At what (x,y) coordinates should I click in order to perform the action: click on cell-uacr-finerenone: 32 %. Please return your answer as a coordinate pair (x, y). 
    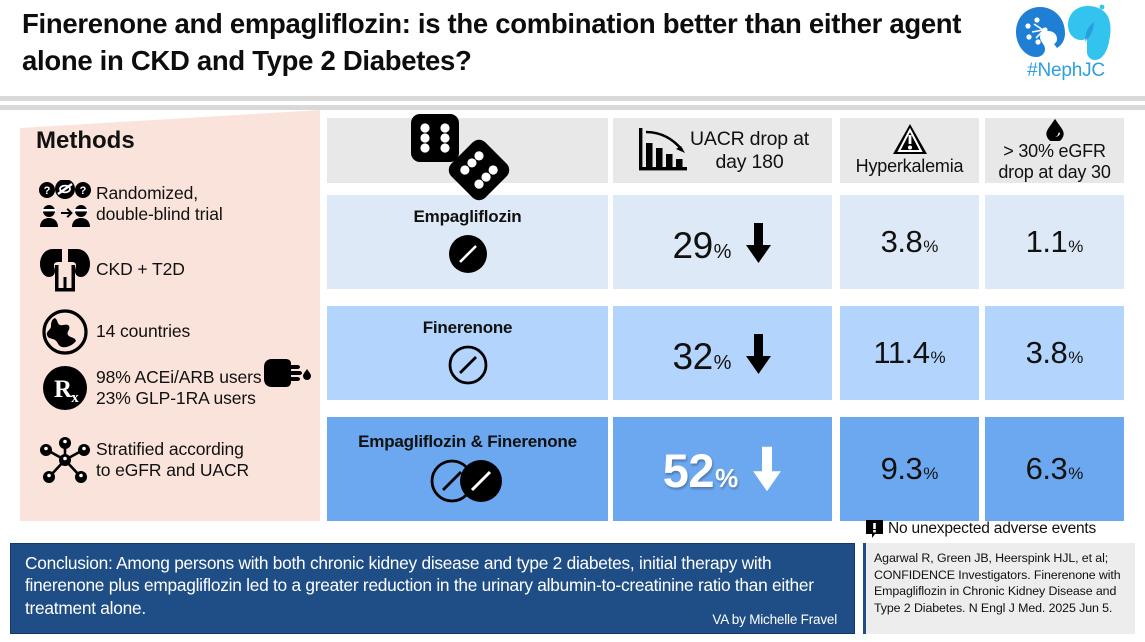
    Looking at the image, I should click on (722, 353).